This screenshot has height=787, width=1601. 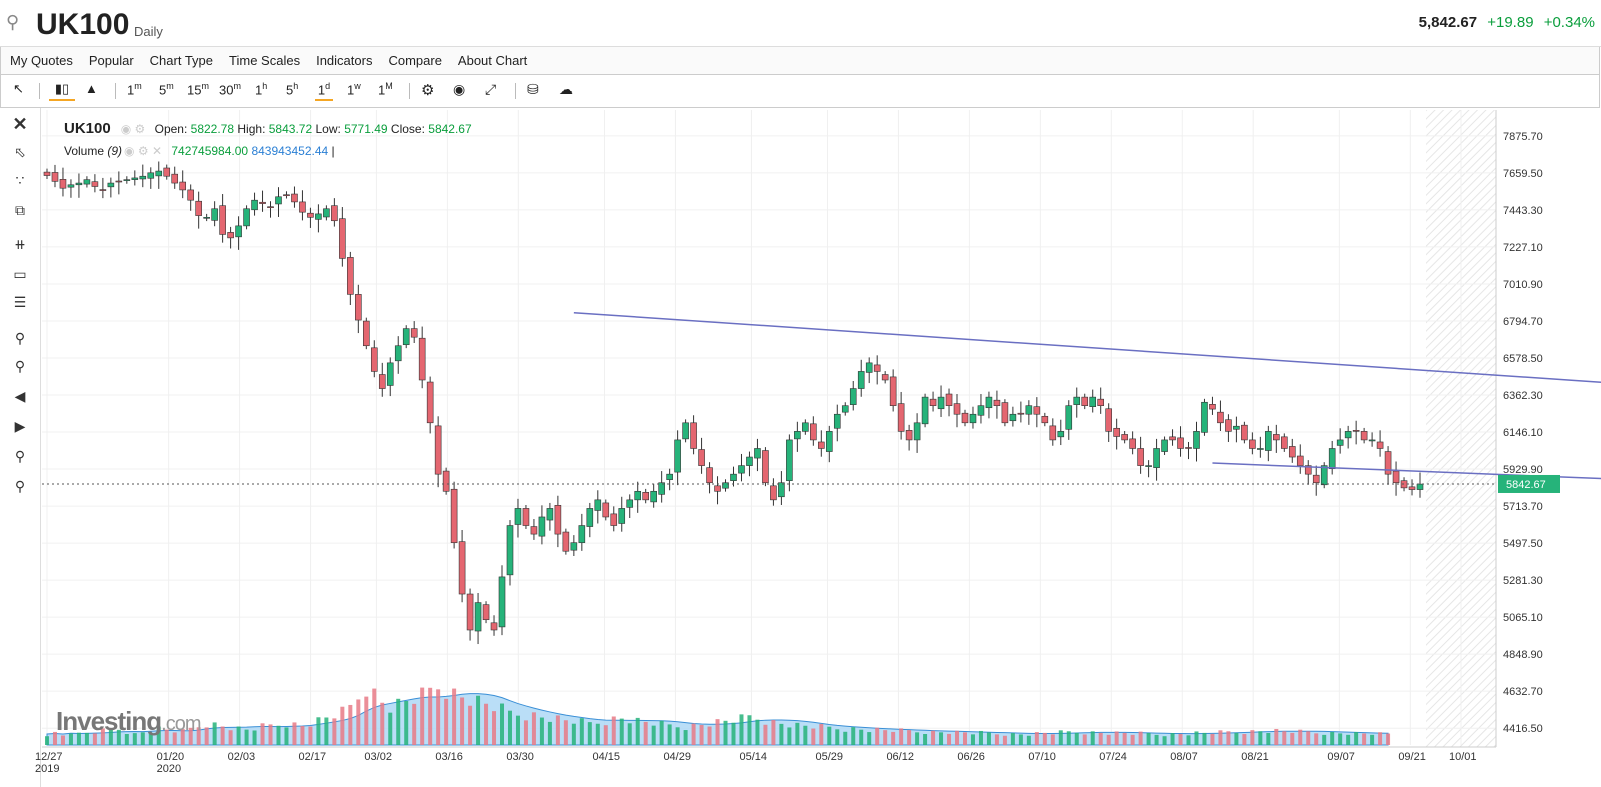 I want to click on fullscreen-icon: ⤢, so click(x=491, y=89).